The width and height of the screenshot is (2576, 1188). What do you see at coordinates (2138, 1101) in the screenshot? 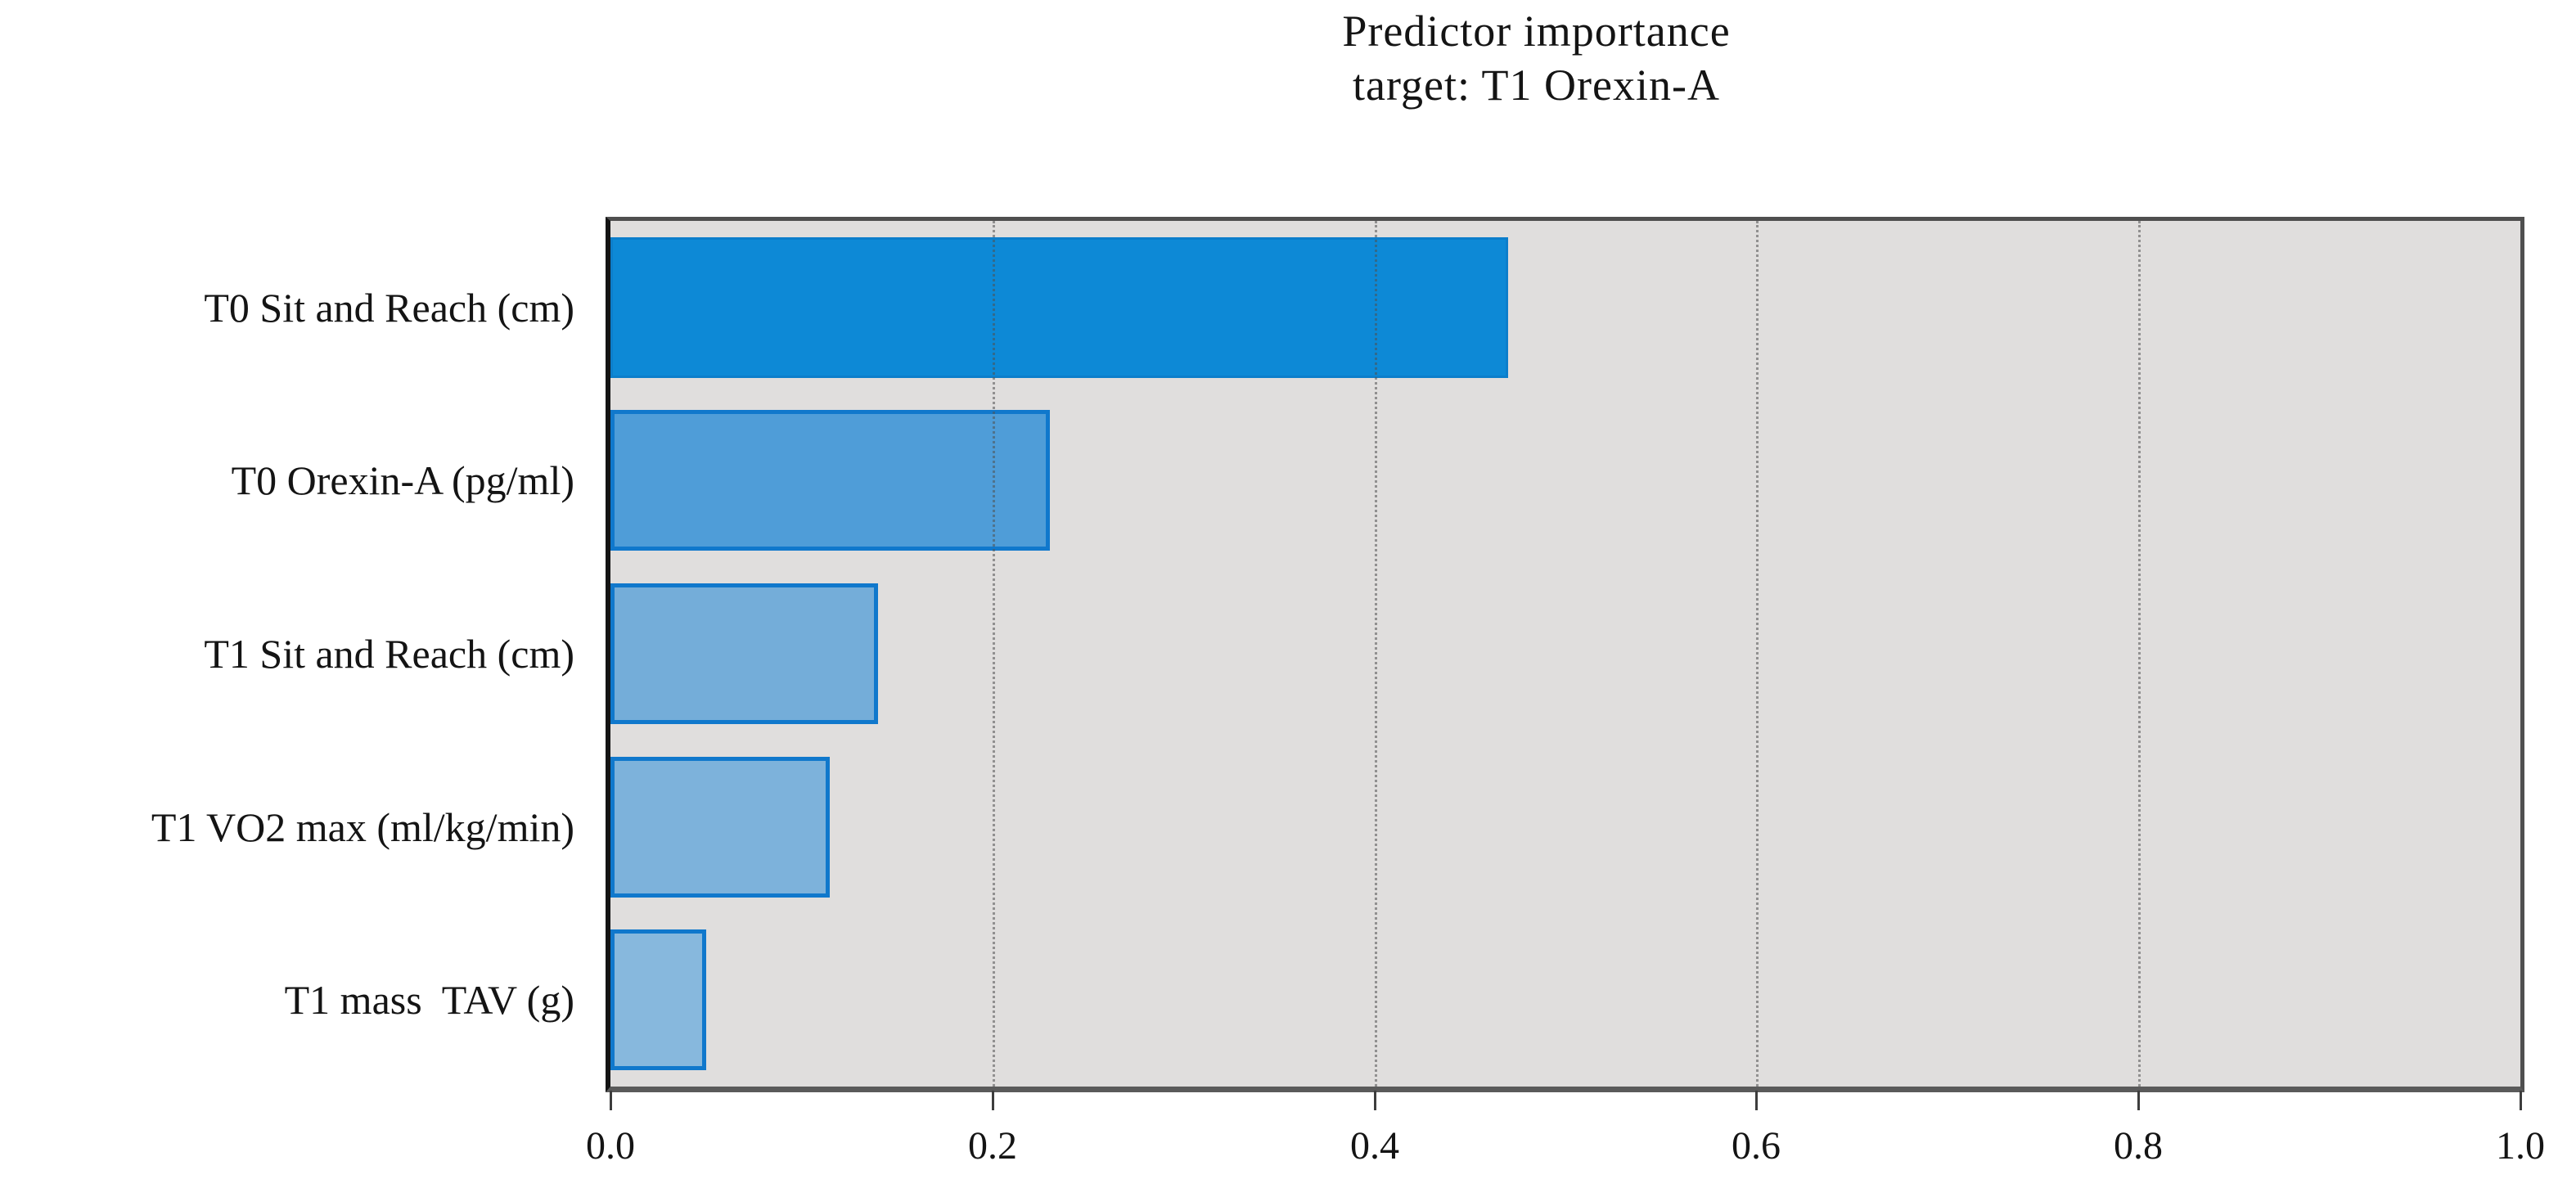
I see `x-tick-mark-0.8` at bounding box center [2138, 1101].